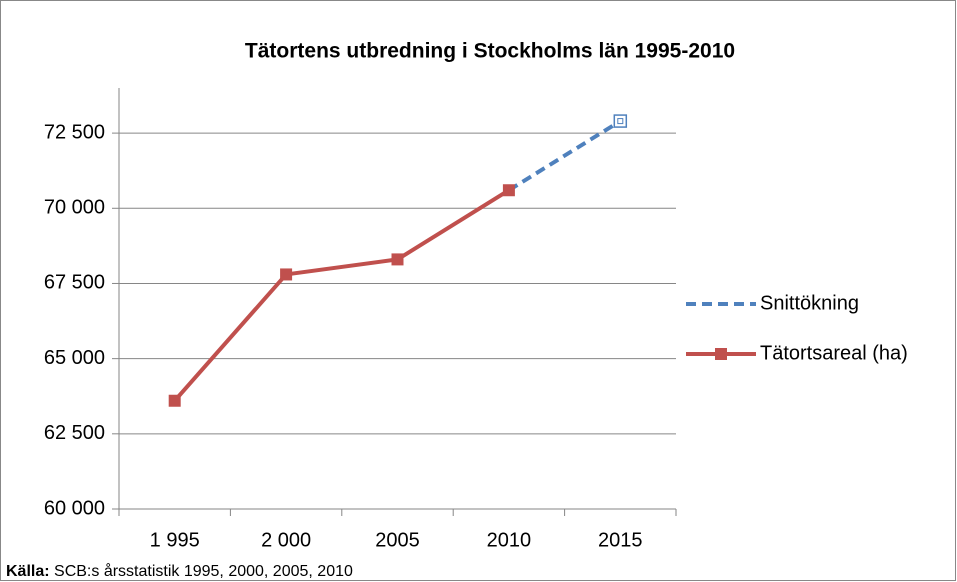 Image resolution: width=957 pixels, height=582 pixels. What do you see at coordinates (397, 540) in the screenshot?
I see `x-tick-label: 2005` at bounding box center [397, 540].